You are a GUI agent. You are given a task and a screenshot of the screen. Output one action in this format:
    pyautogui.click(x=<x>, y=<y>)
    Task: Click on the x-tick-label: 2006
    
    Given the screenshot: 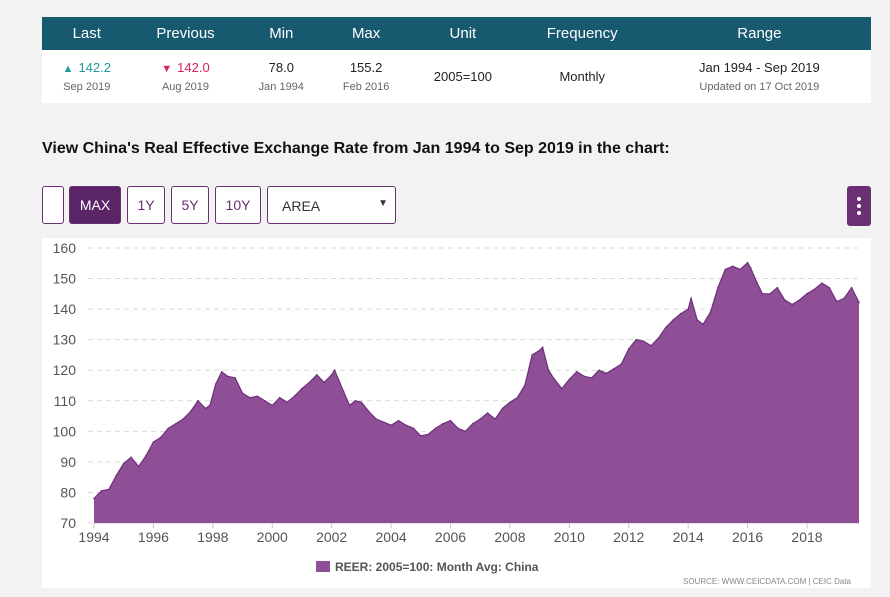 What is the action you would take?
    pyautogui.click(x=450, y=537)
    